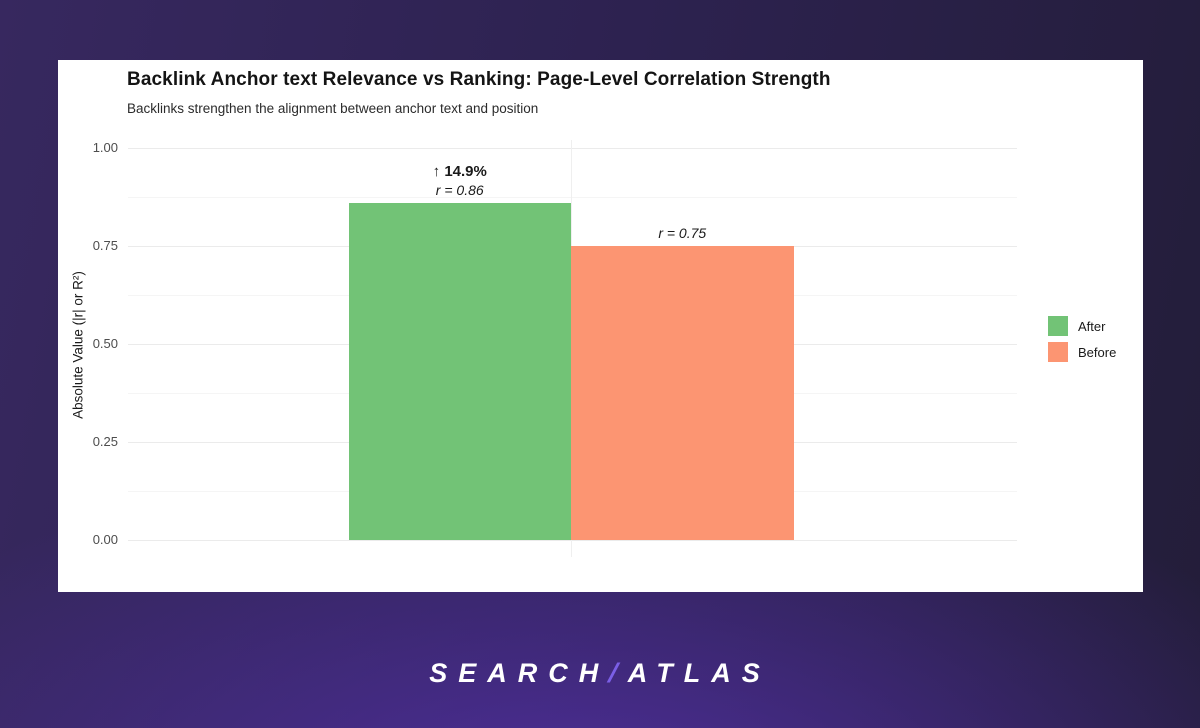 The width and height of the screenshot is (1200, 728). I want to click on y-tick-label: 0.50, so click(105, 343).